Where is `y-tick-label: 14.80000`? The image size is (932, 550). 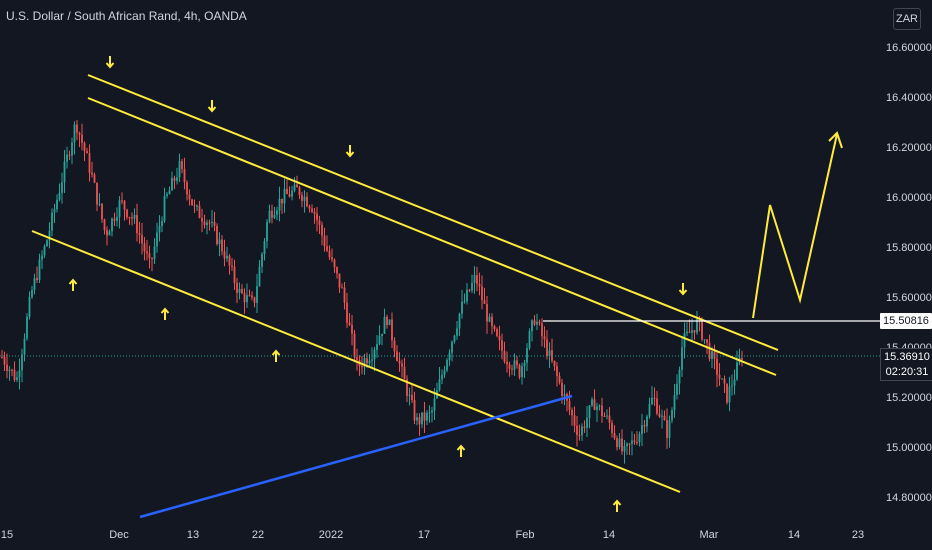 y-tick-label: 14.80000 is located at coordinates (909, 498).